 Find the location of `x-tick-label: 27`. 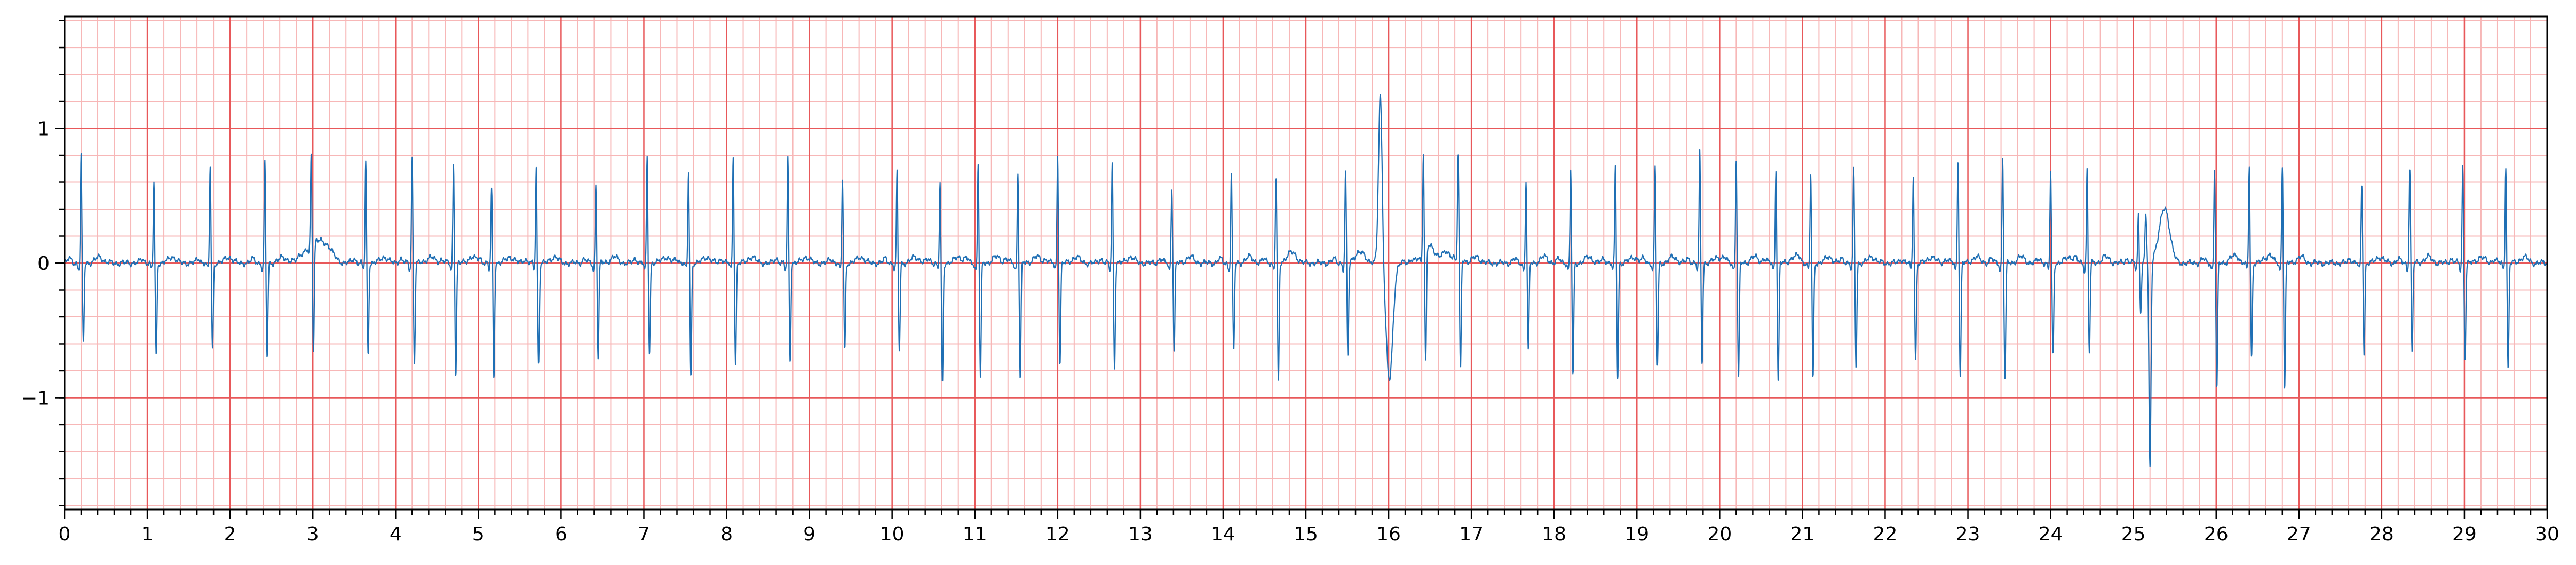

x-tick-label: 27 is located at coordinates (2299, 534).